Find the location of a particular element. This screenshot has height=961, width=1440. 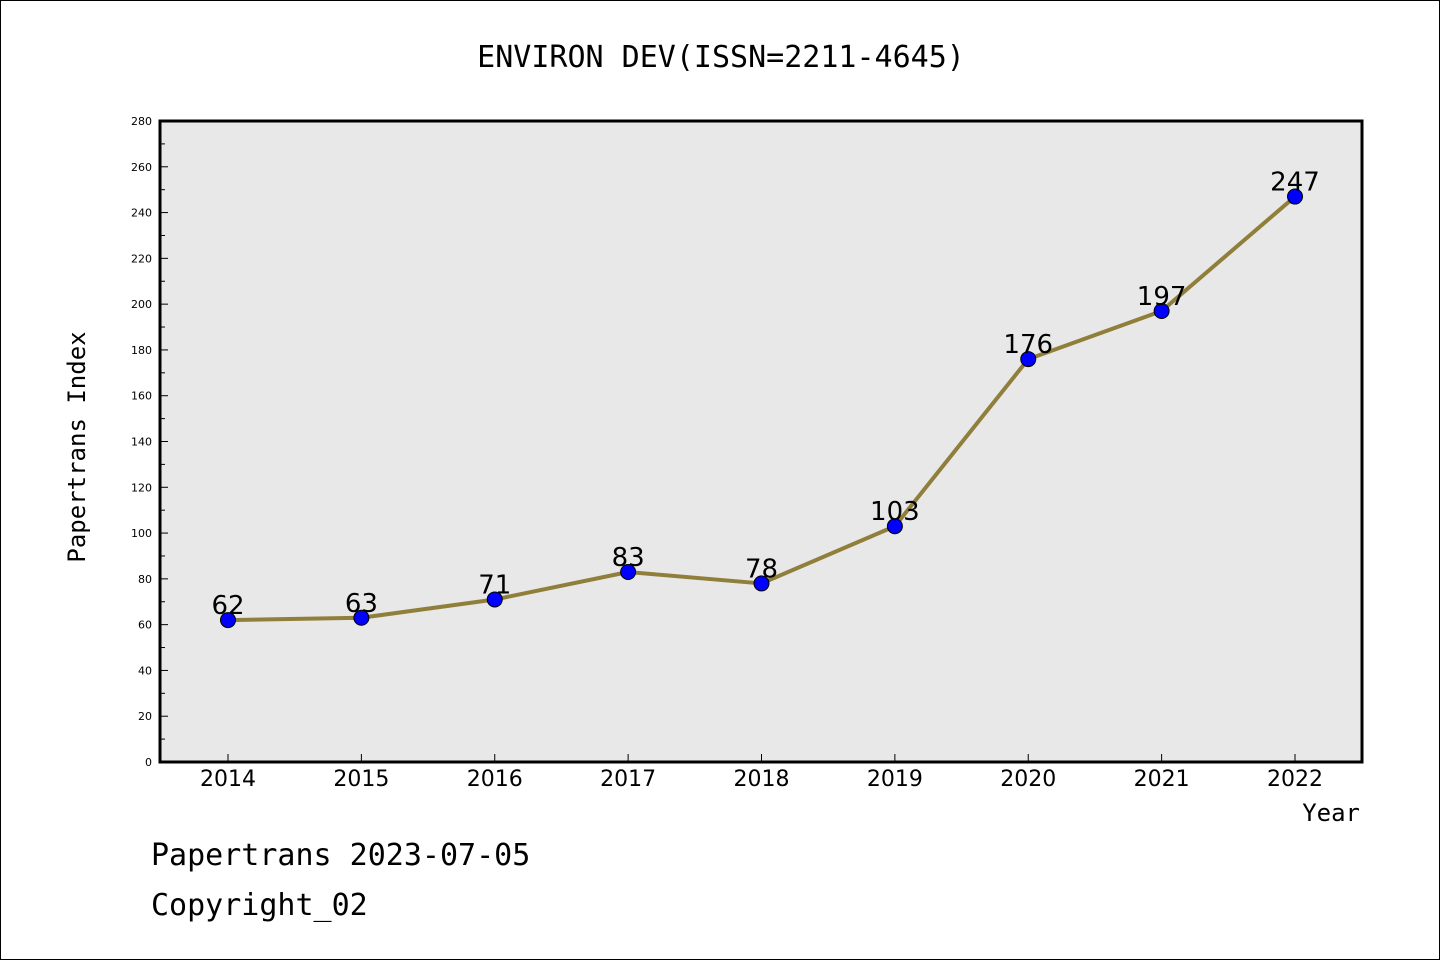

data-point-2015 is located at coordinates (361, 617).